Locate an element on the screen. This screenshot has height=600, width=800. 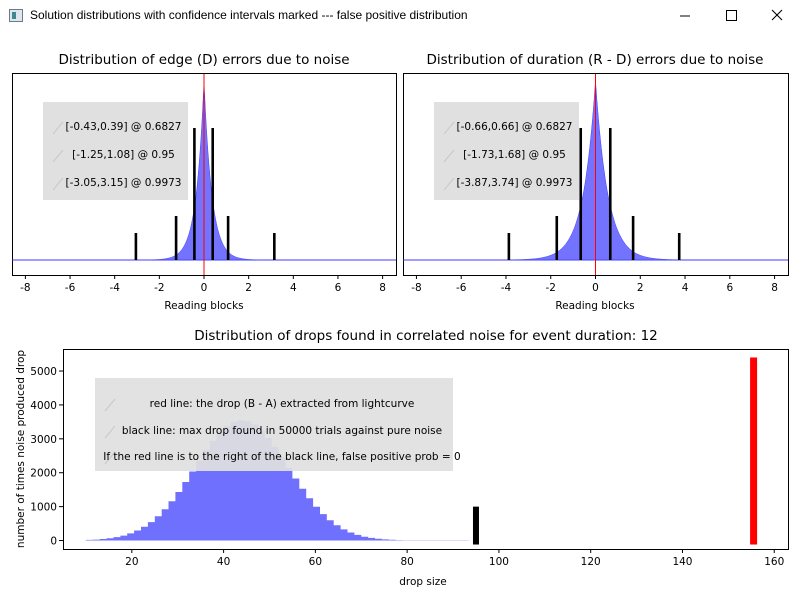
x-tick-label: 60 is located at coordinates (315, 562).